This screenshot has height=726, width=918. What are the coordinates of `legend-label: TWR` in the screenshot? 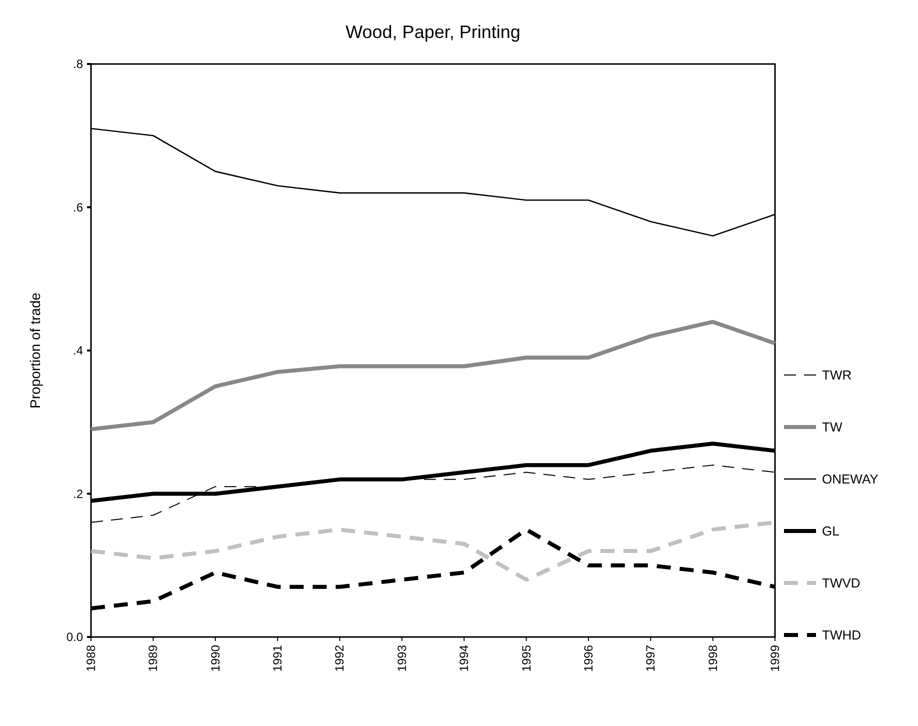 It's located at (837, 375).